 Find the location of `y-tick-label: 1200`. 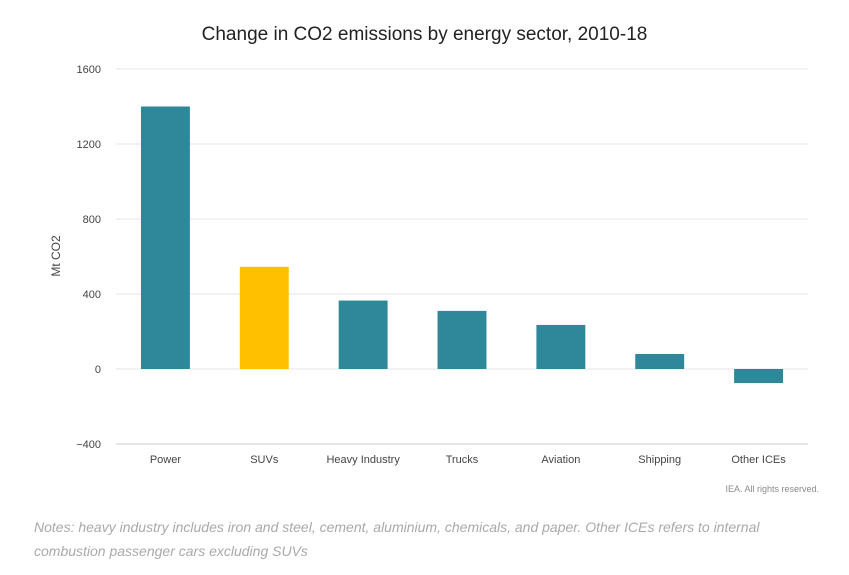

y-tick-label: 1200 is located at coordinates (89, 145).